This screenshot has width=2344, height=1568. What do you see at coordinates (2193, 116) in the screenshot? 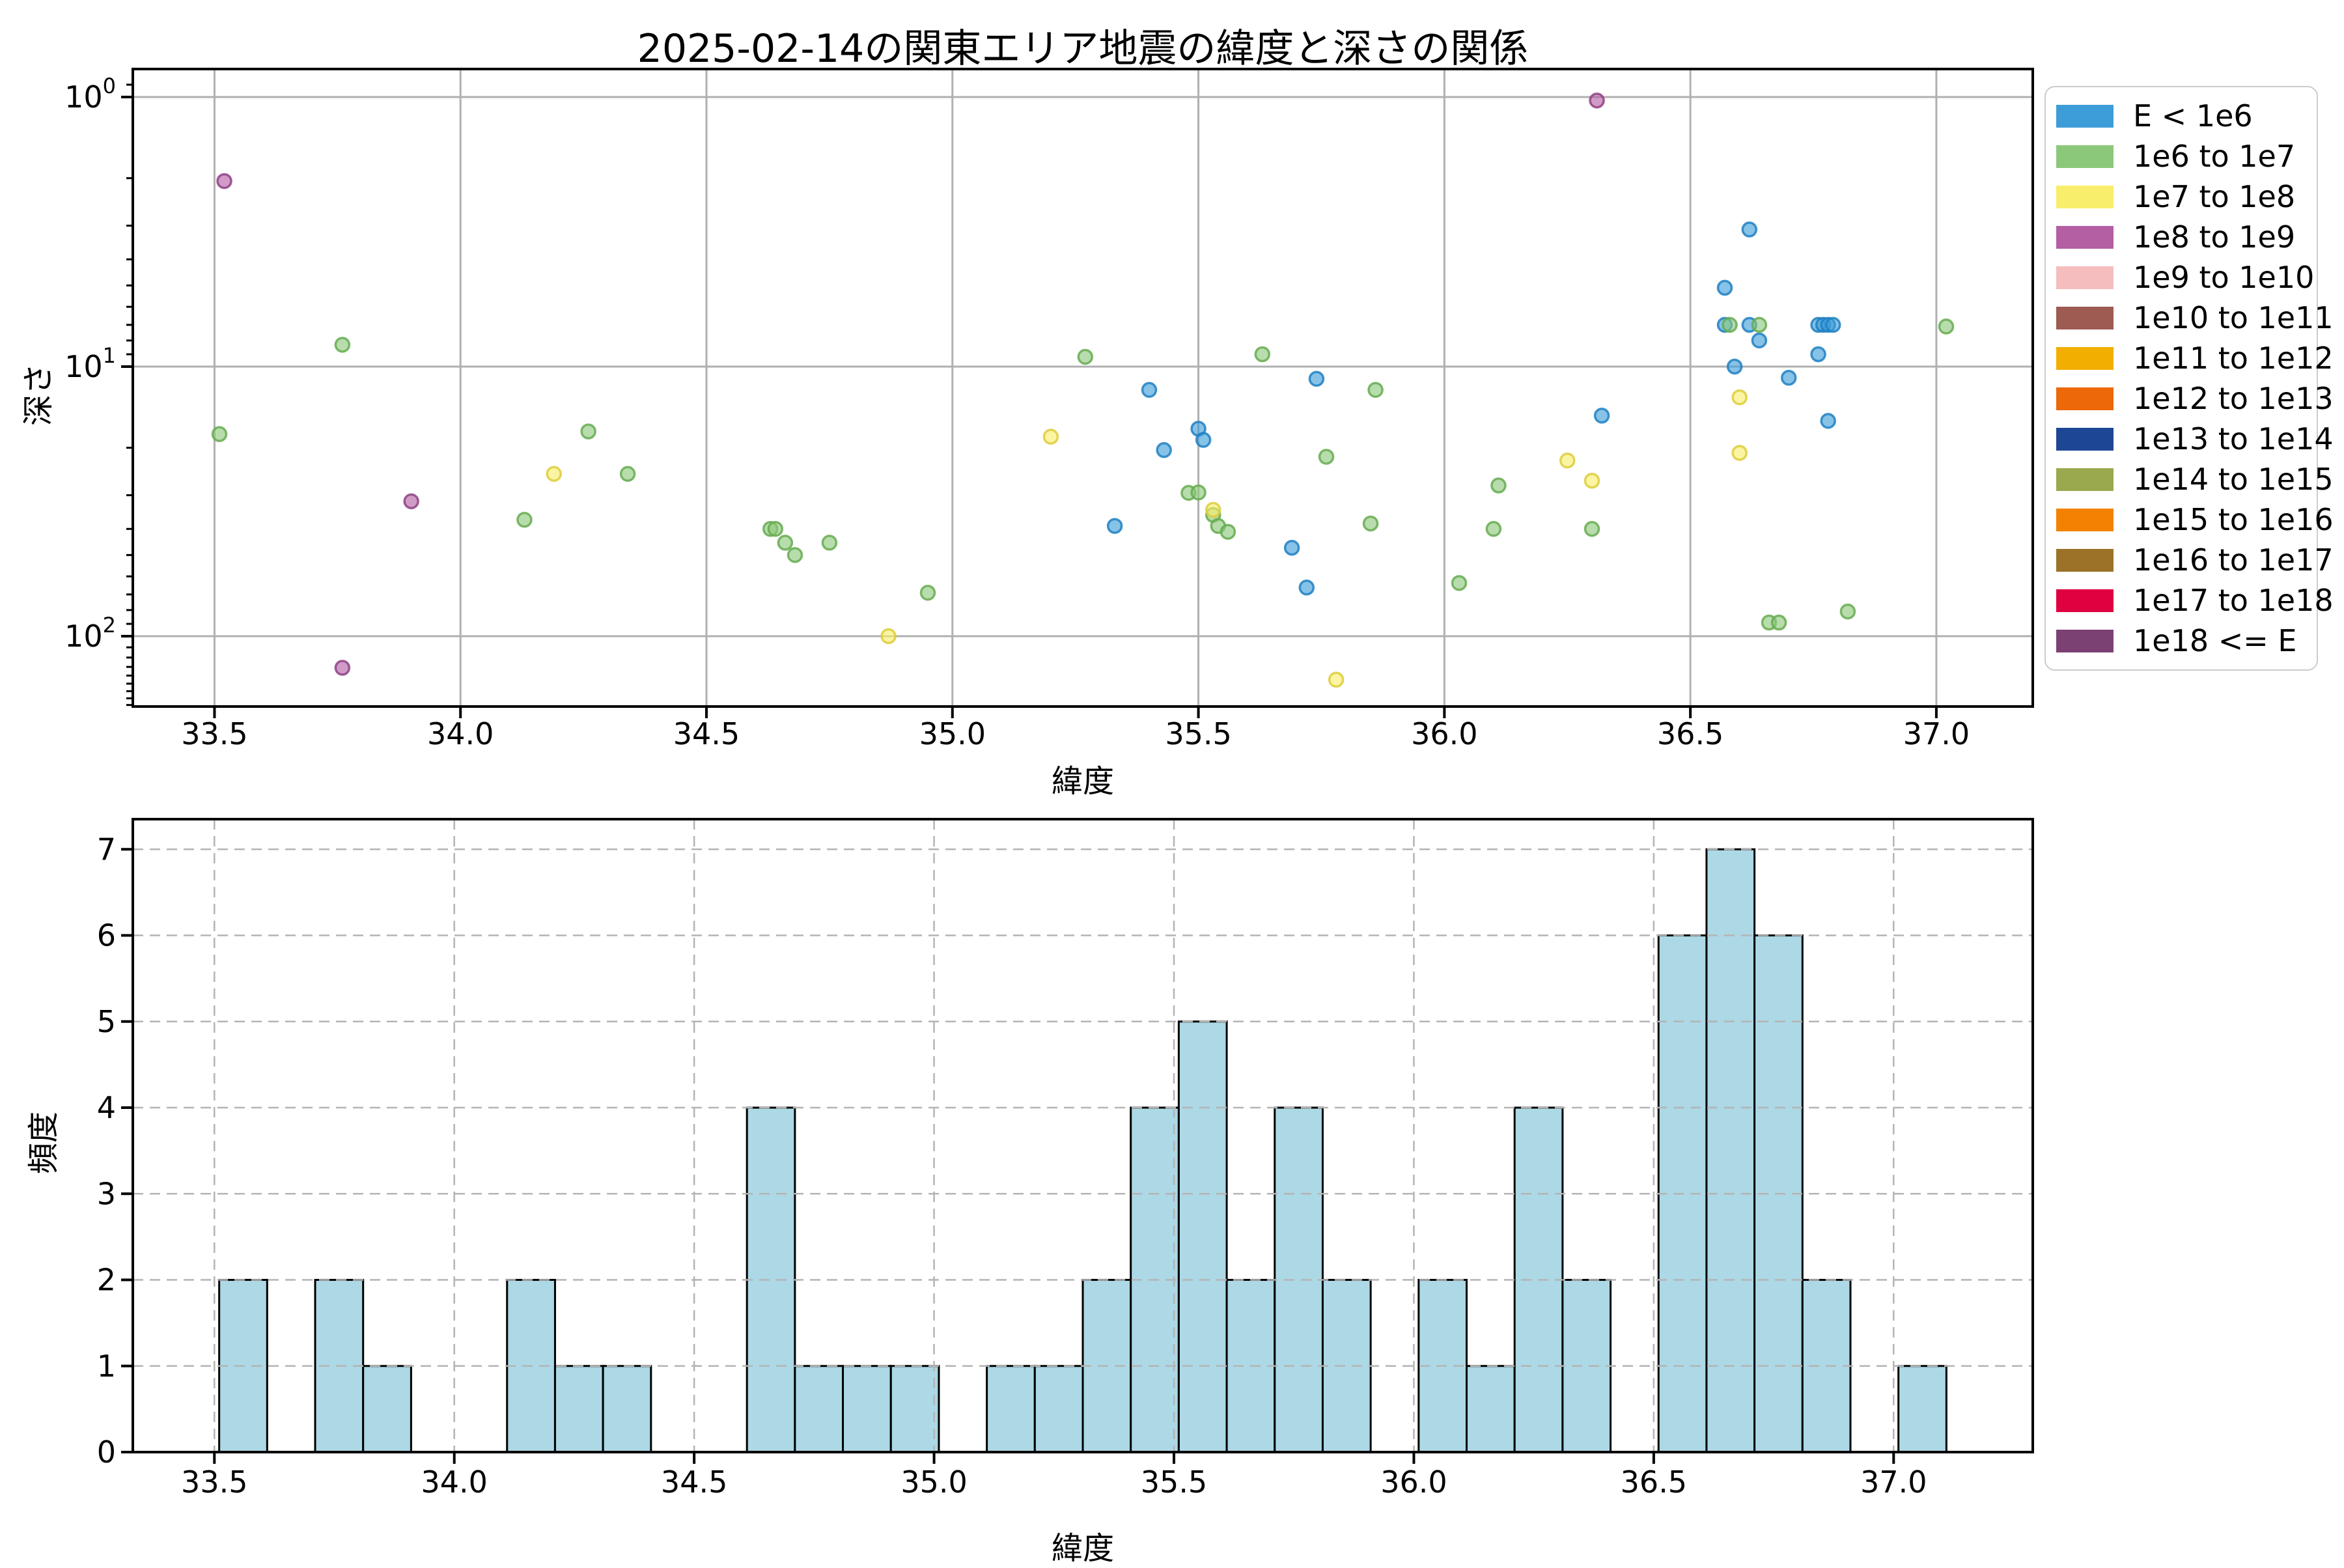
I see `legend-label: E < 1e6` at bounding box center [2193, 116].